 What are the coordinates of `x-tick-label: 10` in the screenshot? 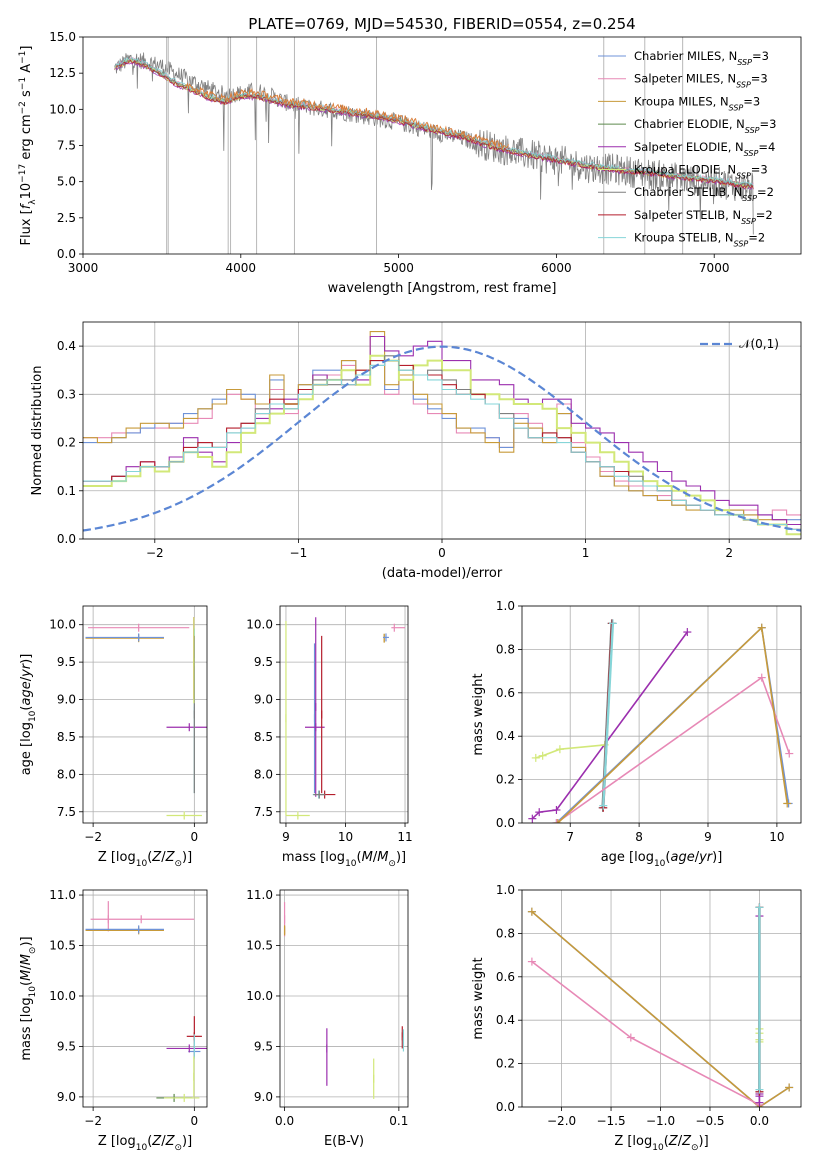 It's located at (776, 837).